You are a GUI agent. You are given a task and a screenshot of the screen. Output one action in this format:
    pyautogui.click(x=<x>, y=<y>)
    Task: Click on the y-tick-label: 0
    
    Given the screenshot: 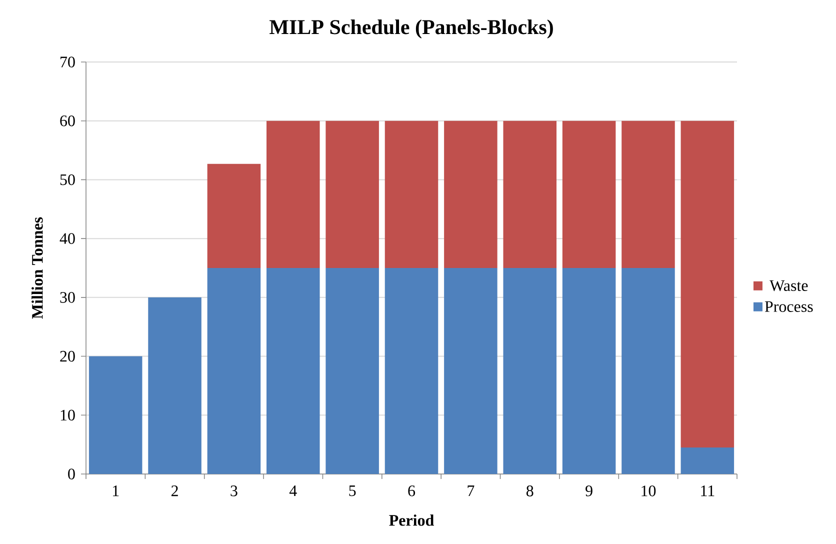 What is the action you would take?
    pyautogui.click(x=71, y=474)
    